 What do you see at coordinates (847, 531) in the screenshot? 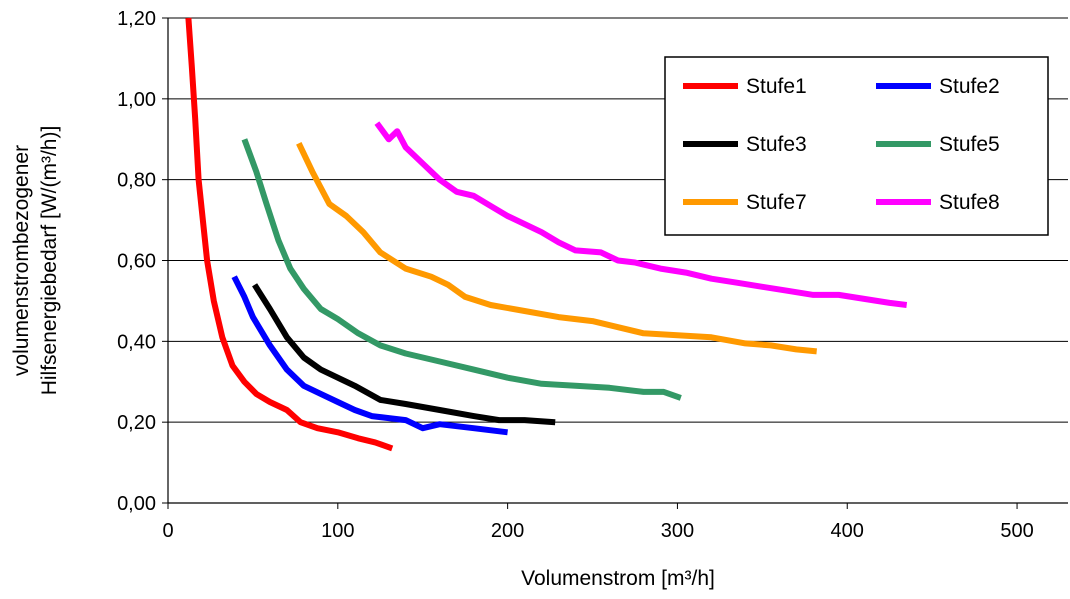
I see `x-tick-label-4: 400` at bounding box center [847, 531].